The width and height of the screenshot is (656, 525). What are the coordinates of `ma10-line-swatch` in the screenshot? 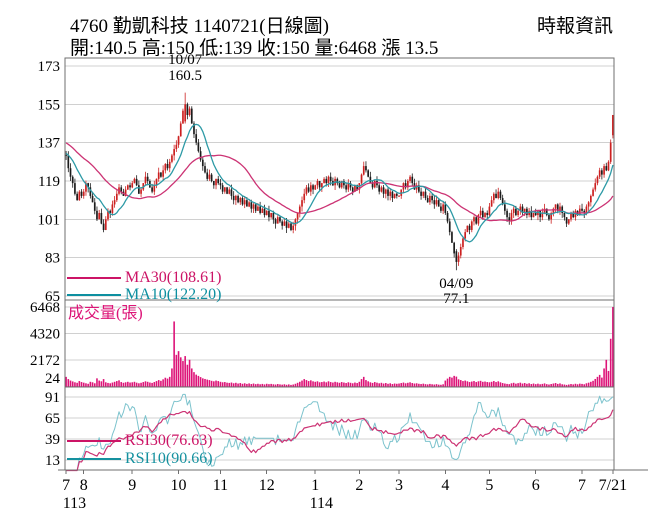 It's located at (94, 295).